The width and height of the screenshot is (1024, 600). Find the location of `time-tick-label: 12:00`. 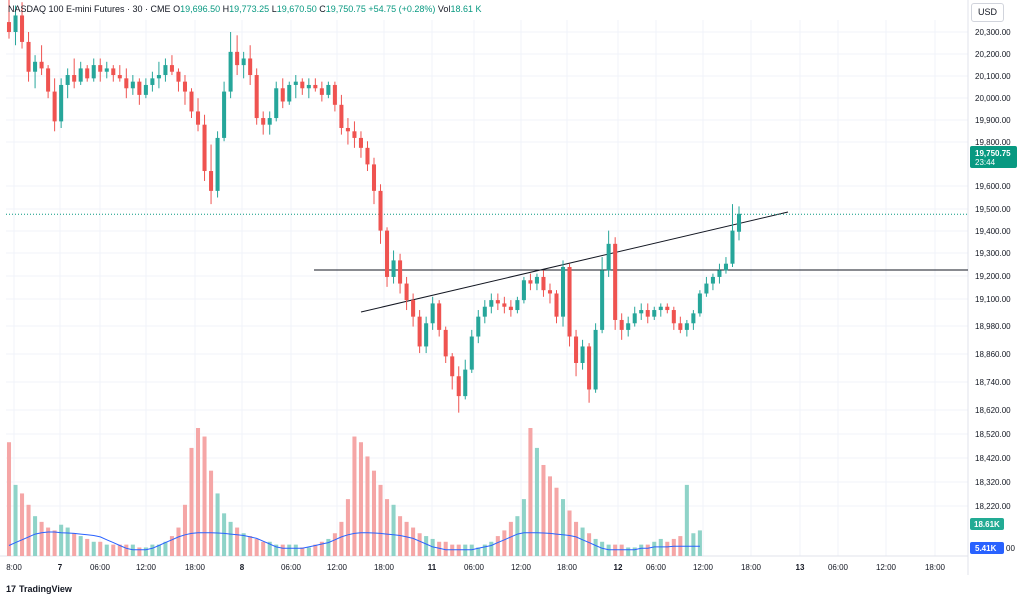

time-tick-label: 12:00 is located at coordinates (337, 567).